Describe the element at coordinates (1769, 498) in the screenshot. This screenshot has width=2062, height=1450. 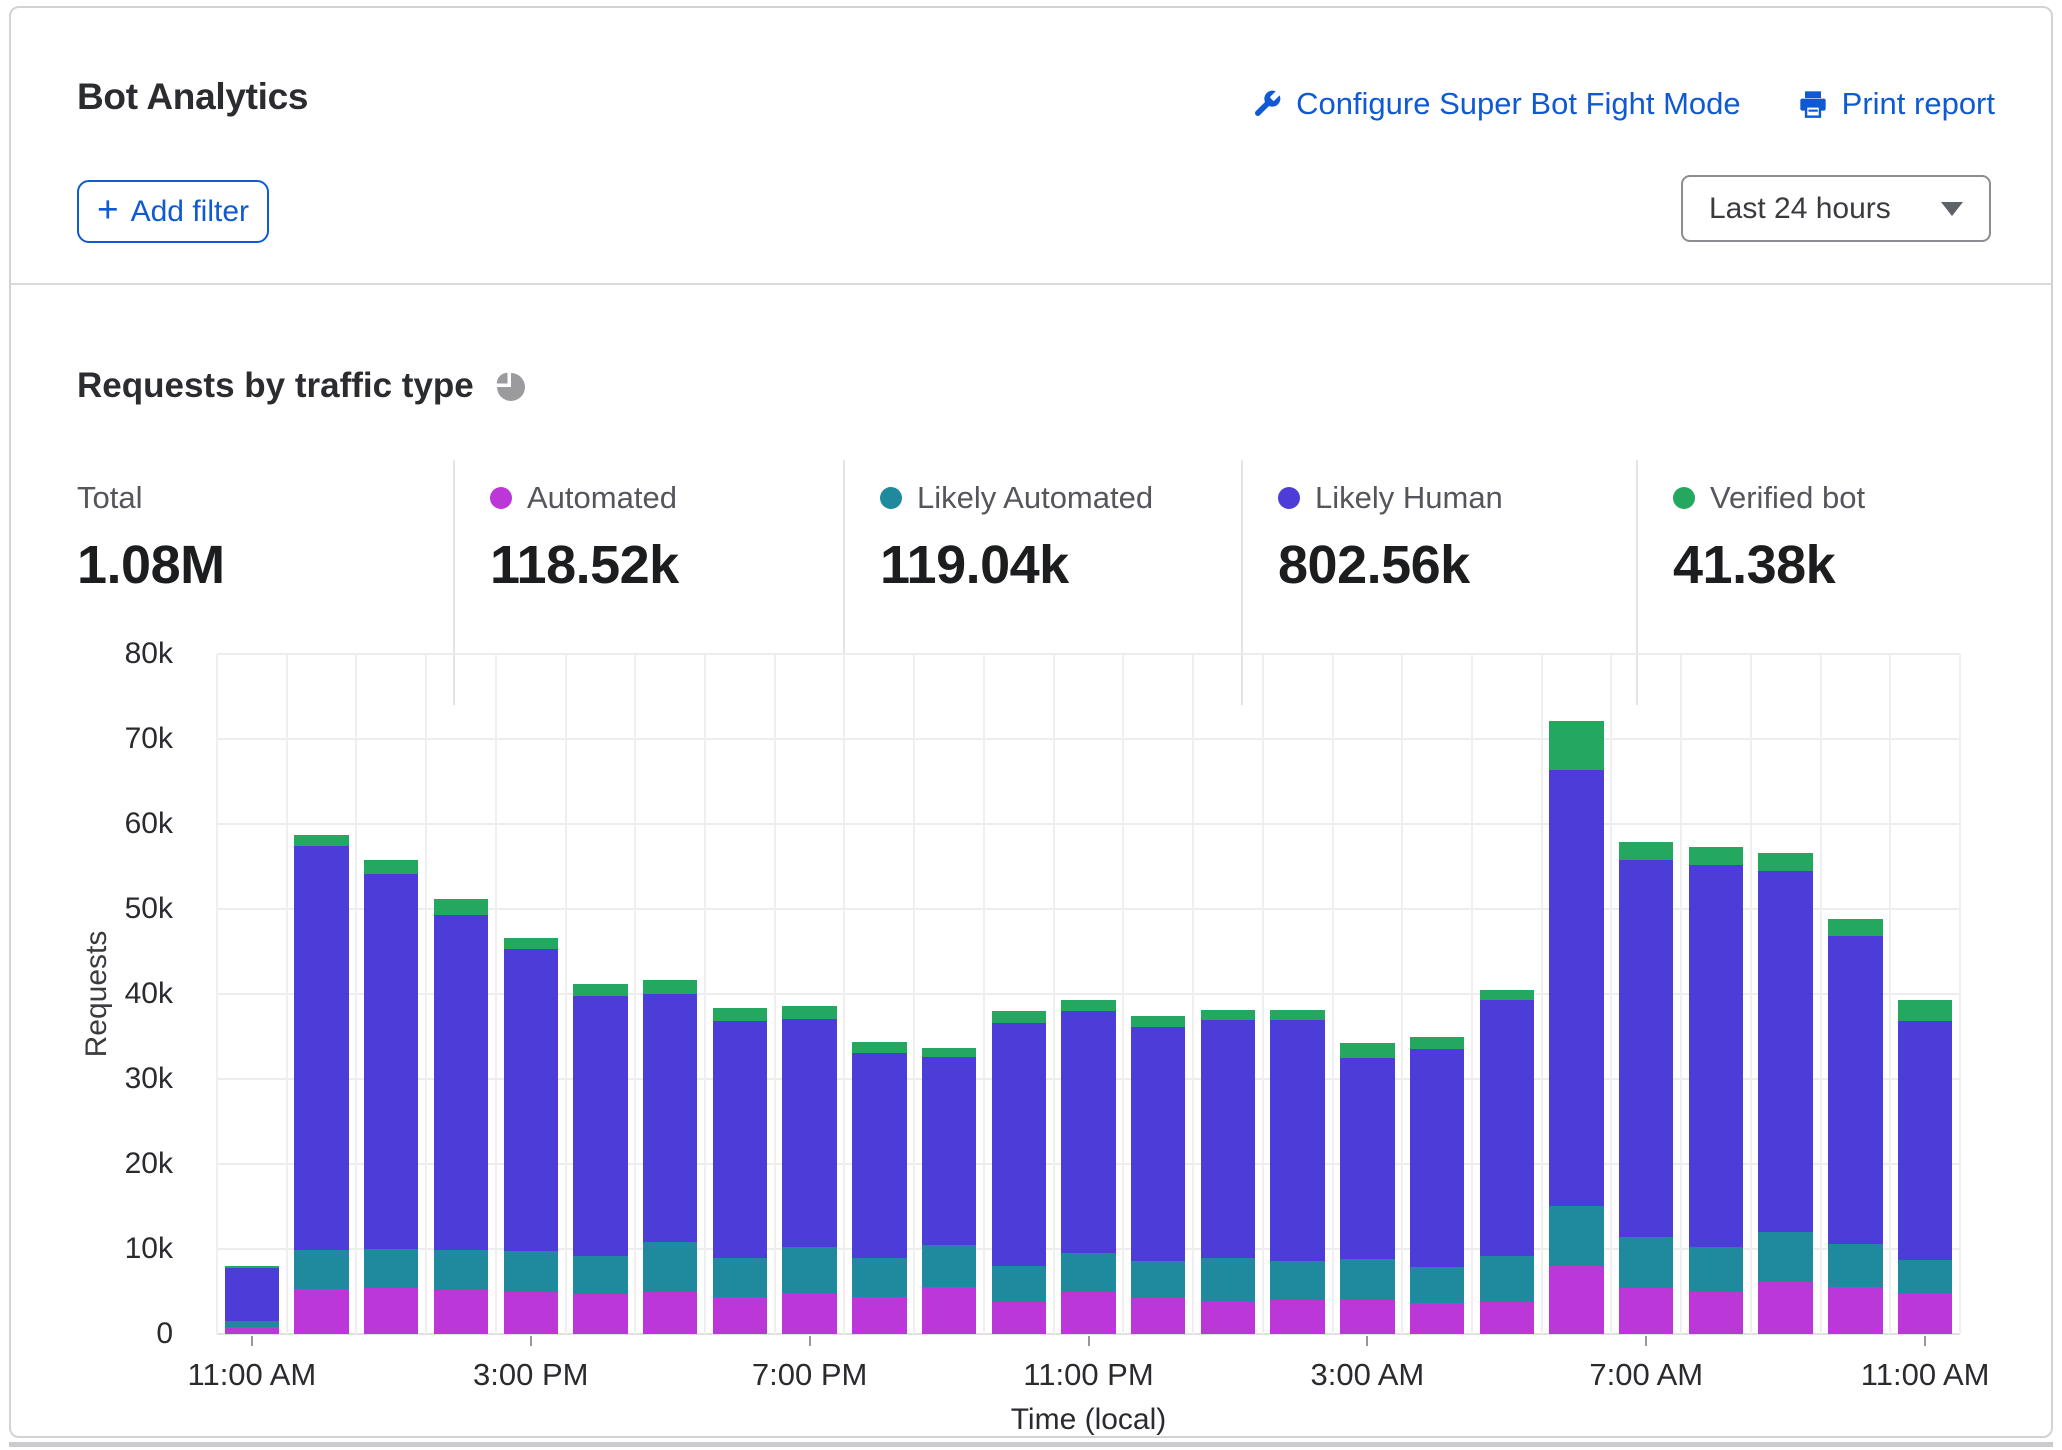
I see `stat-label-row: Verified bot` at that location.